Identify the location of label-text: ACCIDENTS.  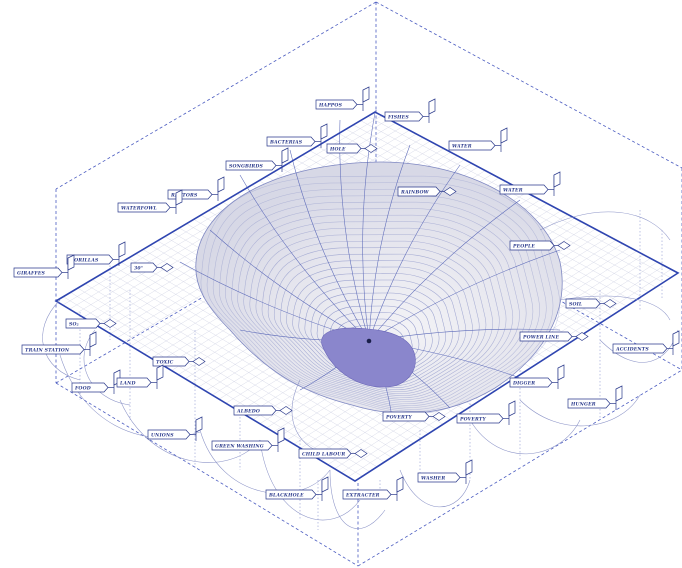
(632, 349).